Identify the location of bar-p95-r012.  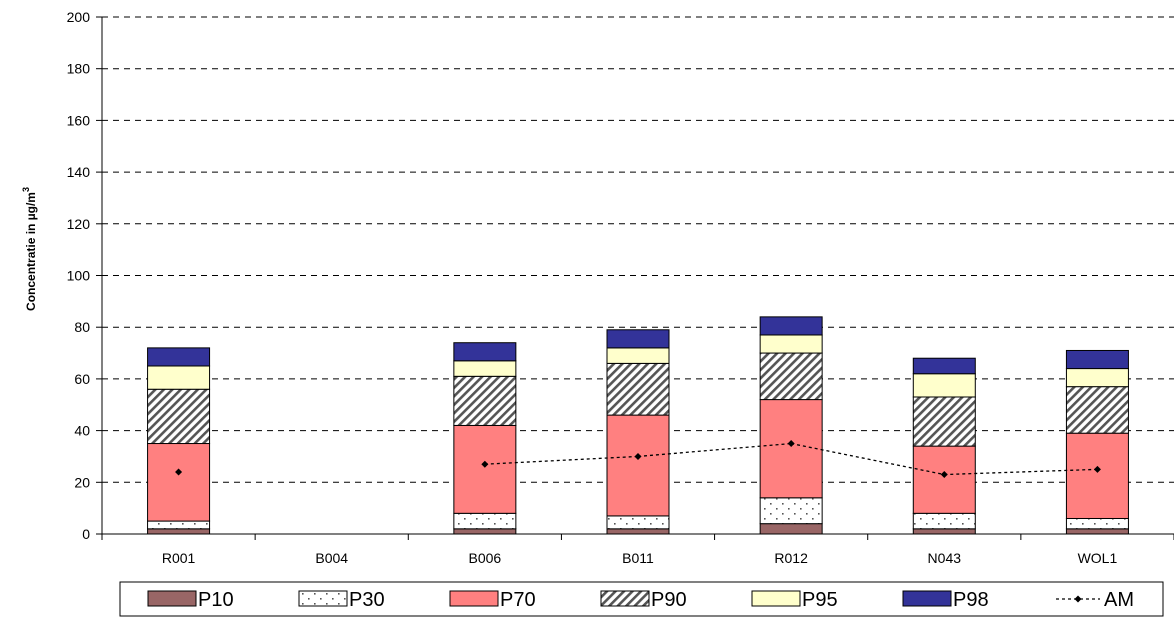
(791, 344).